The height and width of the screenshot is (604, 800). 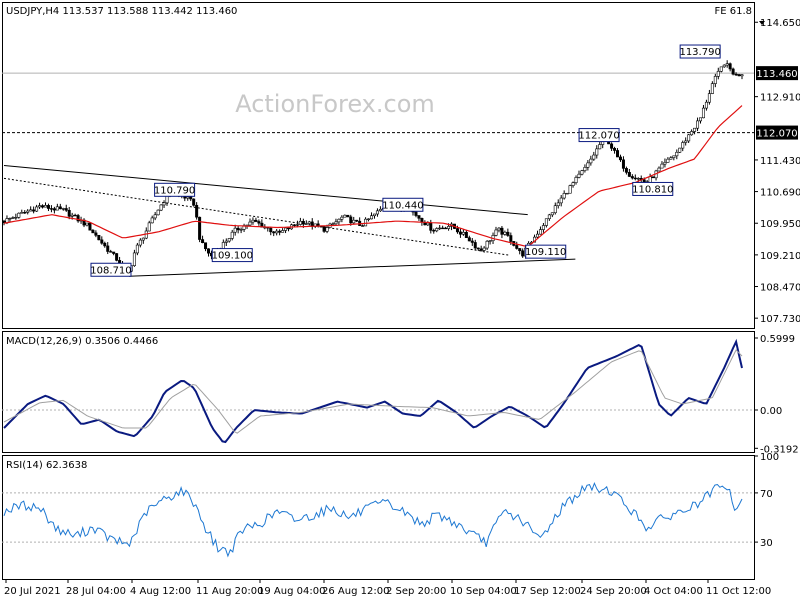 I want to click on rsi-axis-label: 100, so click(x=769, y=457).